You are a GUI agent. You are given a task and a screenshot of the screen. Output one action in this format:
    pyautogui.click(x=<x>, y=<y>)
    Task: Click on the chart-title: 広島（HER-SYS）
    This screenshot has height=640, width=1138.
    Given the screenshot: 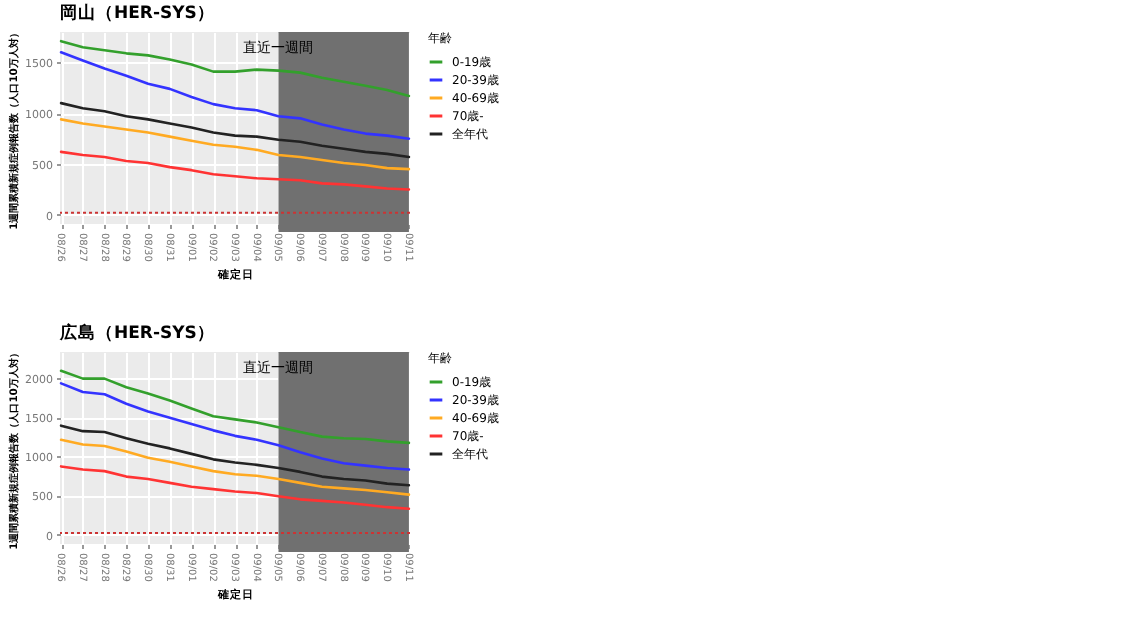 What is the action you would take?
    pyautogui.click(x=136, y=333)
    